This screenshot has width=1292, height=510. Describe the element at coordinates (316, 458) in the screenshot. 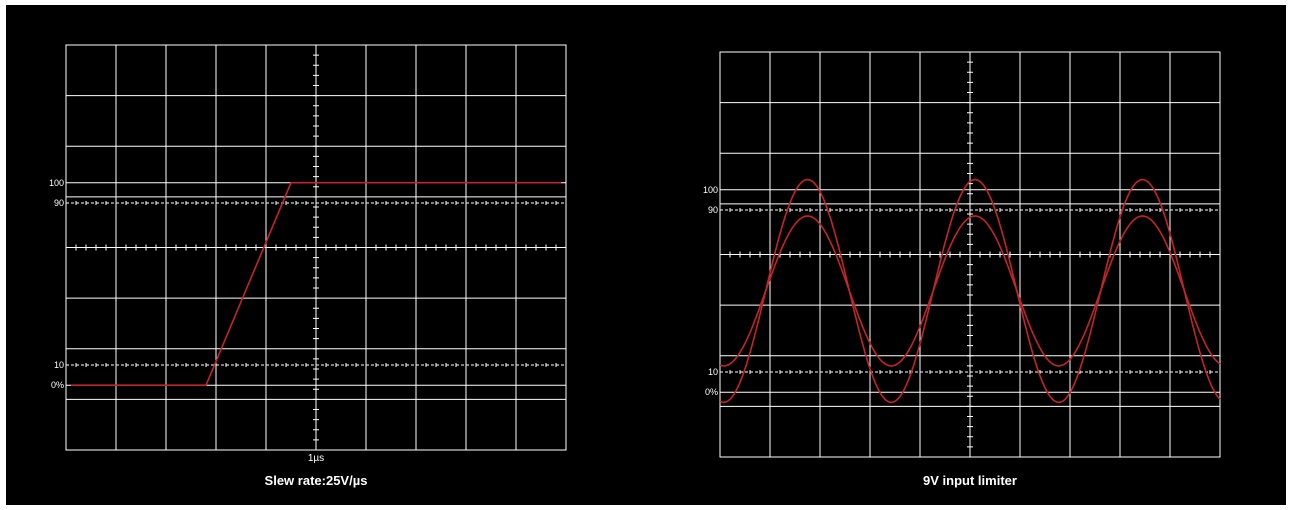

I see `x-tick-label: 1µs` at that location.